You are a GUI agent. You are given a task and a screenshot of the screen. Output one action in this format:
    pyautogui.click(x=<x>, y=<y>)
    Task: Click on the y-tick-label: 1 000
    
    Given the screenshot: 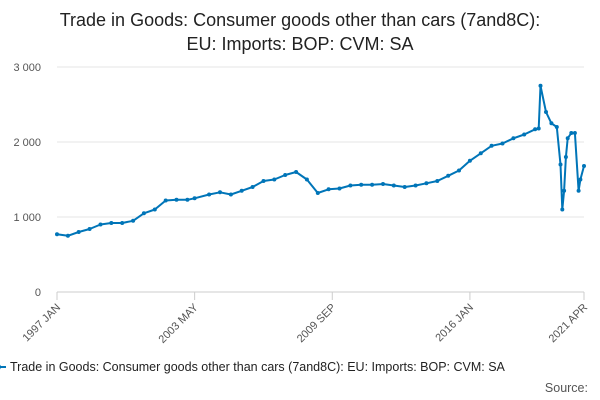 What is the action you would take?
    pyautogui.click(x=27, y=218)
    